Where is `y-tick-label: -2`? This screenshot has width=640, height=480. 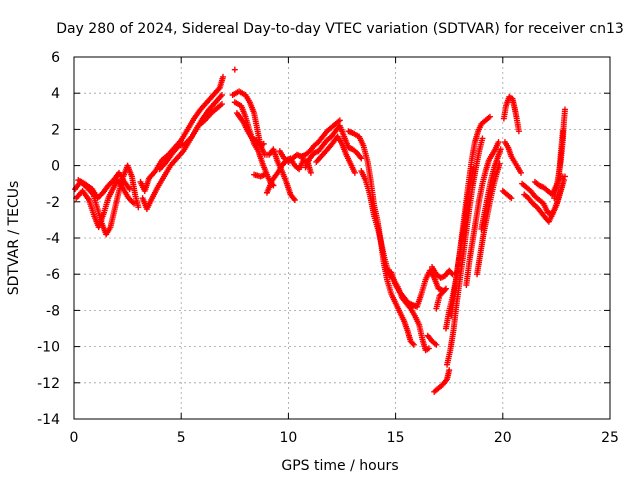
y-tick-label: -2 is located at coordinates (53, 203).